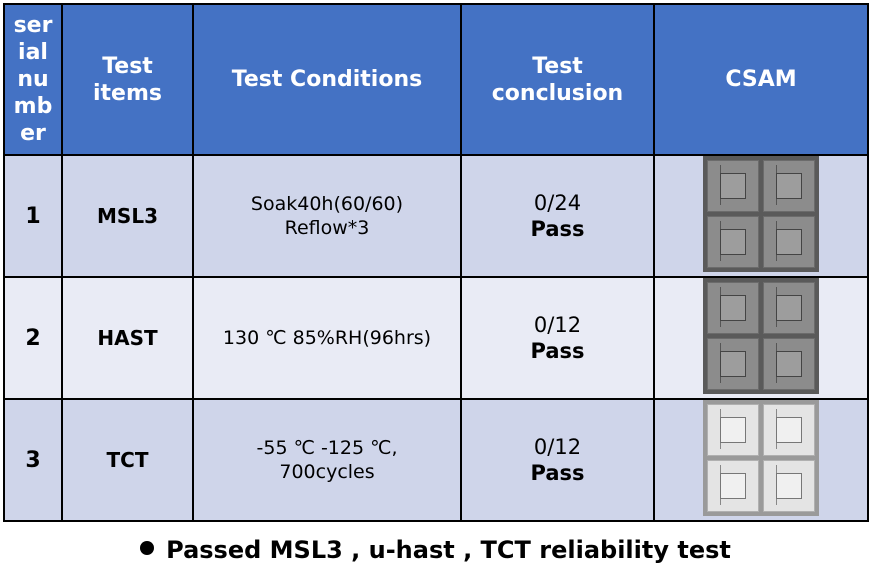 The width and height of the screenshot is (871, 570). I want to click on header-test-conditions: Test Conditions, so click(327, 79).